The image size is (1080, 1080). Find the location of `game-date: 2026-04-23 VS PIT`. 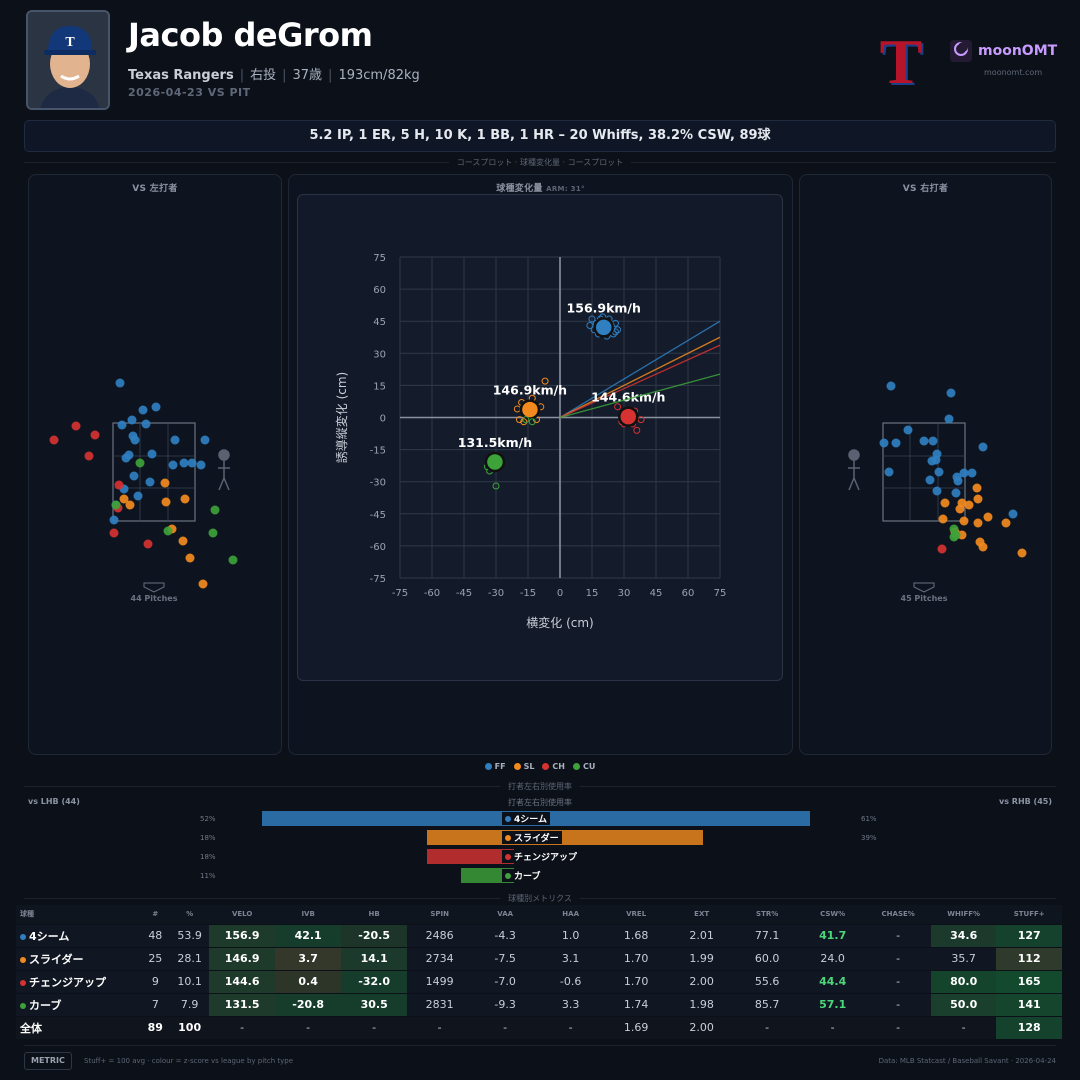

game-date: 2026-04-23 VS PIT is located at coordinates (189, 92).